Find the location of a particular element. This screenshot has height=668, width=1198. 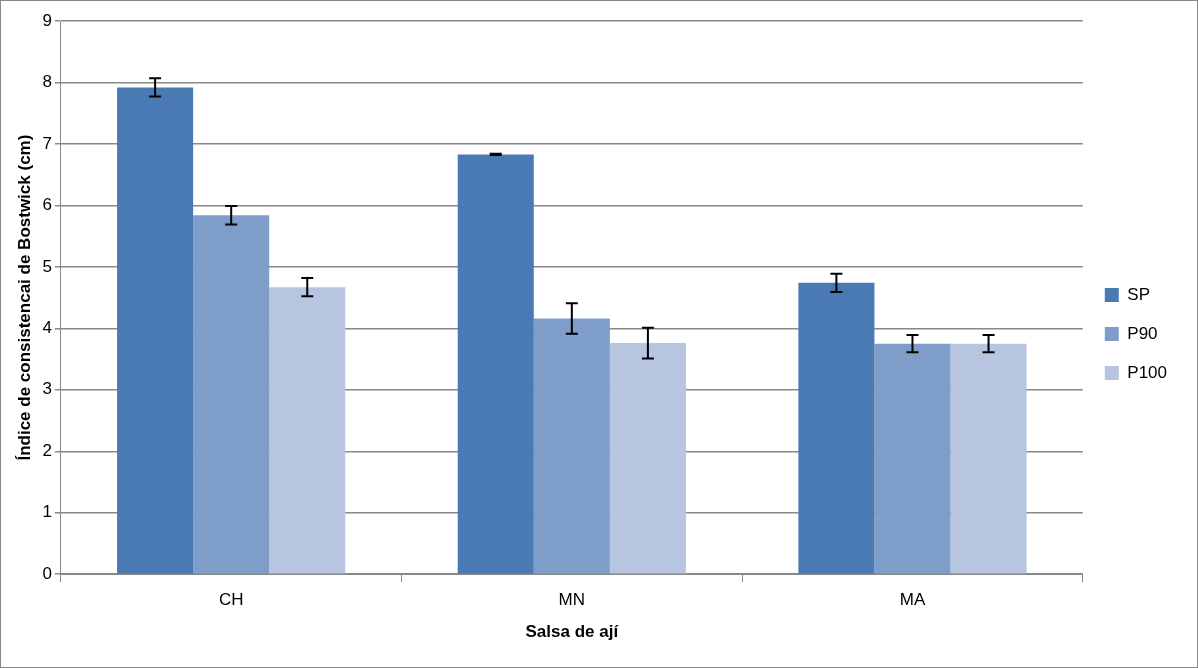

y-tick-label: 9 is located at coordinates (47, 20).